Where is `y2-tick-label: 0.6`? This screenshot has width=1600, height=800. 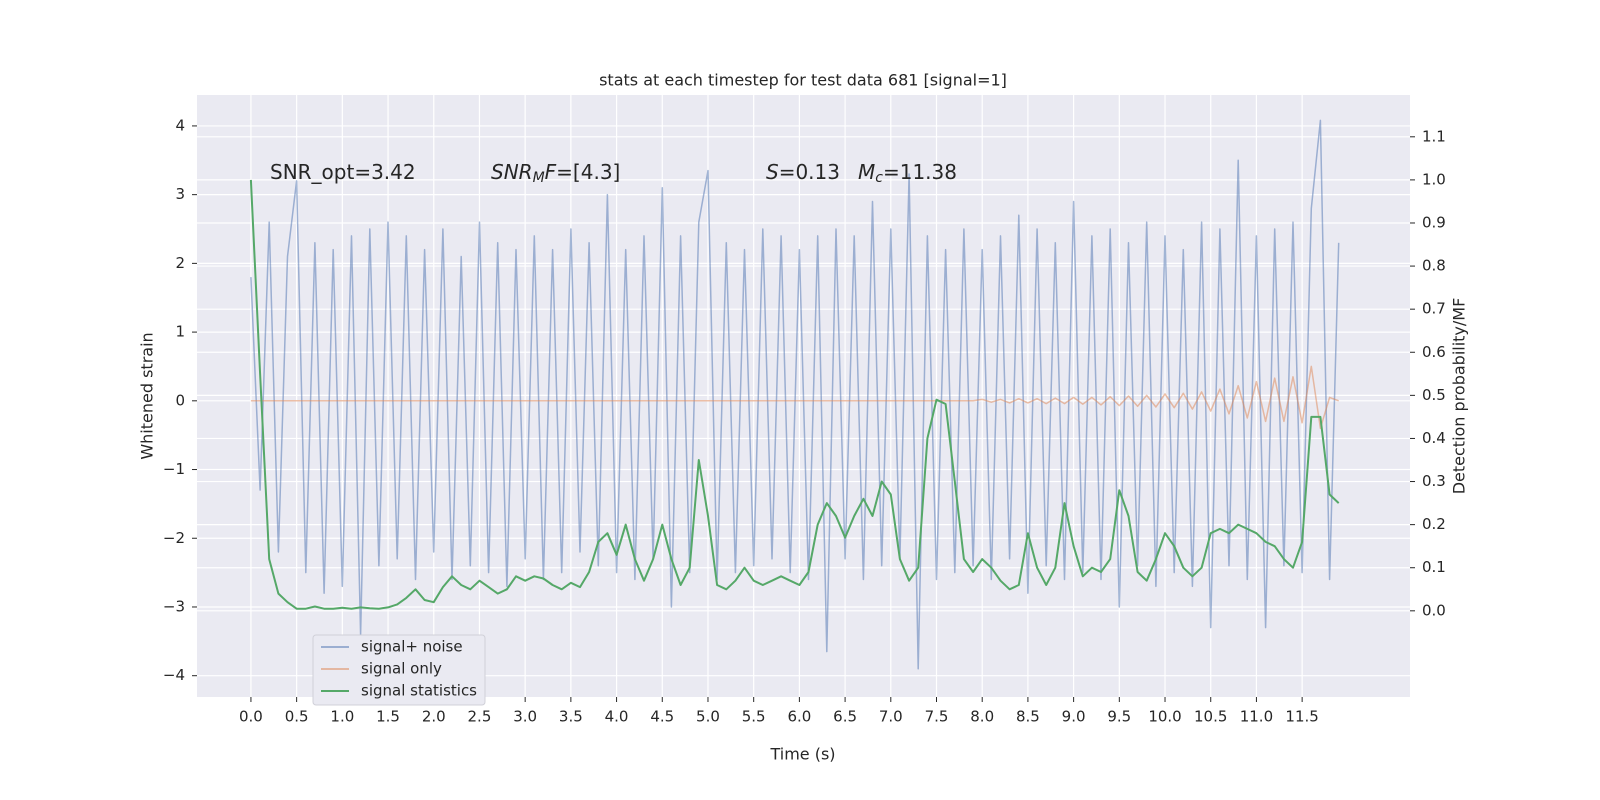
y2-tick-label: 0.6 is located at coordinates (1434, 352).